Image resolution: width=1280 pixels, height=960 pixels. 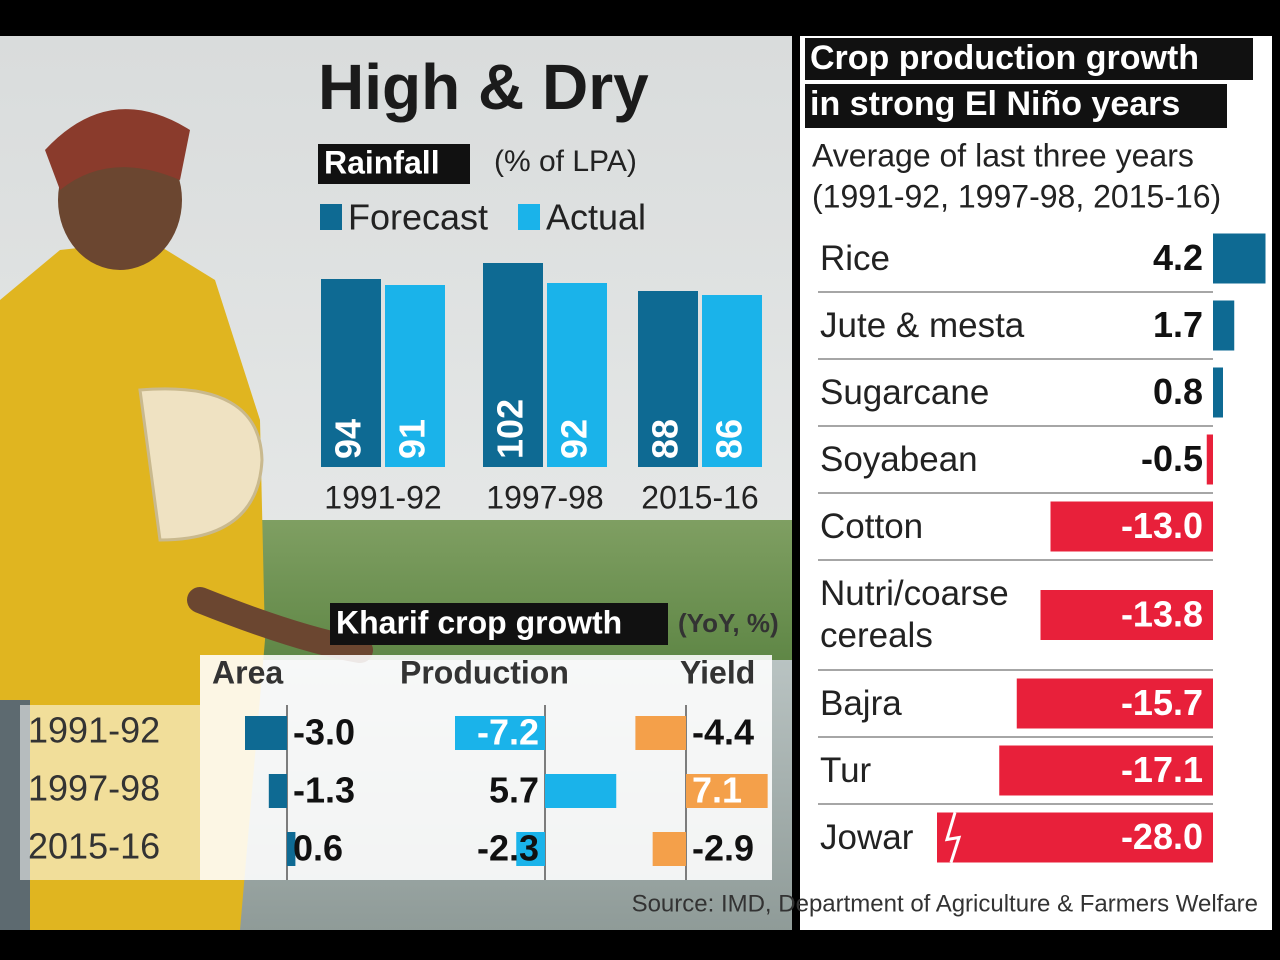 I want to click on value-label: -0.5, so click(x=1172, y=458).